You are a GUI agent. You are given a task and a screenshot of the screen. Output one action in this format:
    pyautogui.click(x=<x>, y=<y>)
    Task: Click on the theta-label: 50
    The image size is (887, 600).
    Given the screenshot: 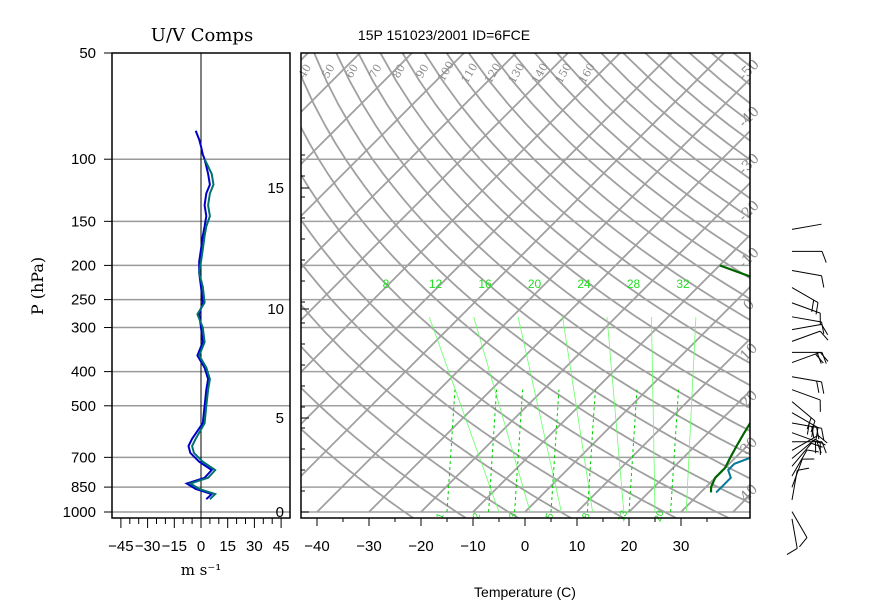 What is the action you would take?
    pyautogui.click(x=328, y=71)
    